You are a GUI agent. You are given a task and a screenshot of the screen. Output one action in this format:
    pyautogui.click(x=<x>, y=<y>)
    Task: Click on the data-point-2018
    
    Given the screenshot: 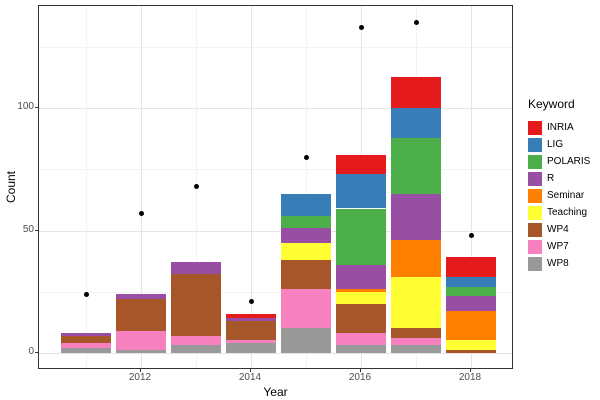 What is the action you would take?
    pyautogui.click(x=471, y=235)
    